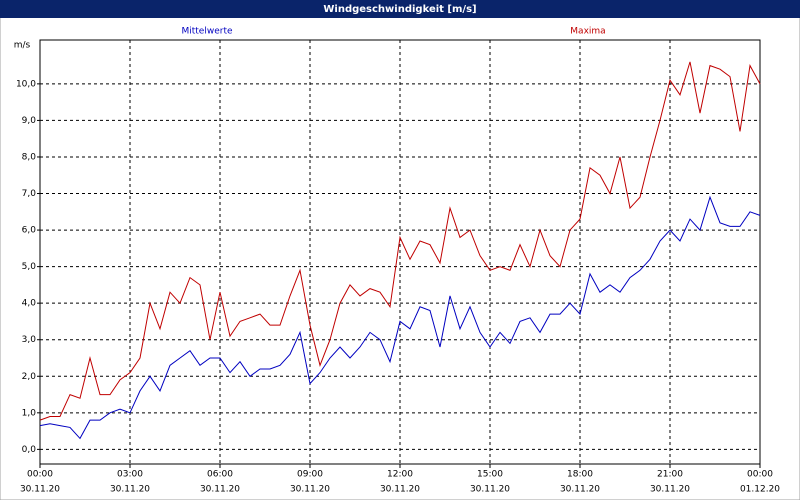 This screenshot has height=500, width=800. Describe the element at coordinates (29, 231) in the screenshot. I see `y-tick-label: 6,0` at that location.